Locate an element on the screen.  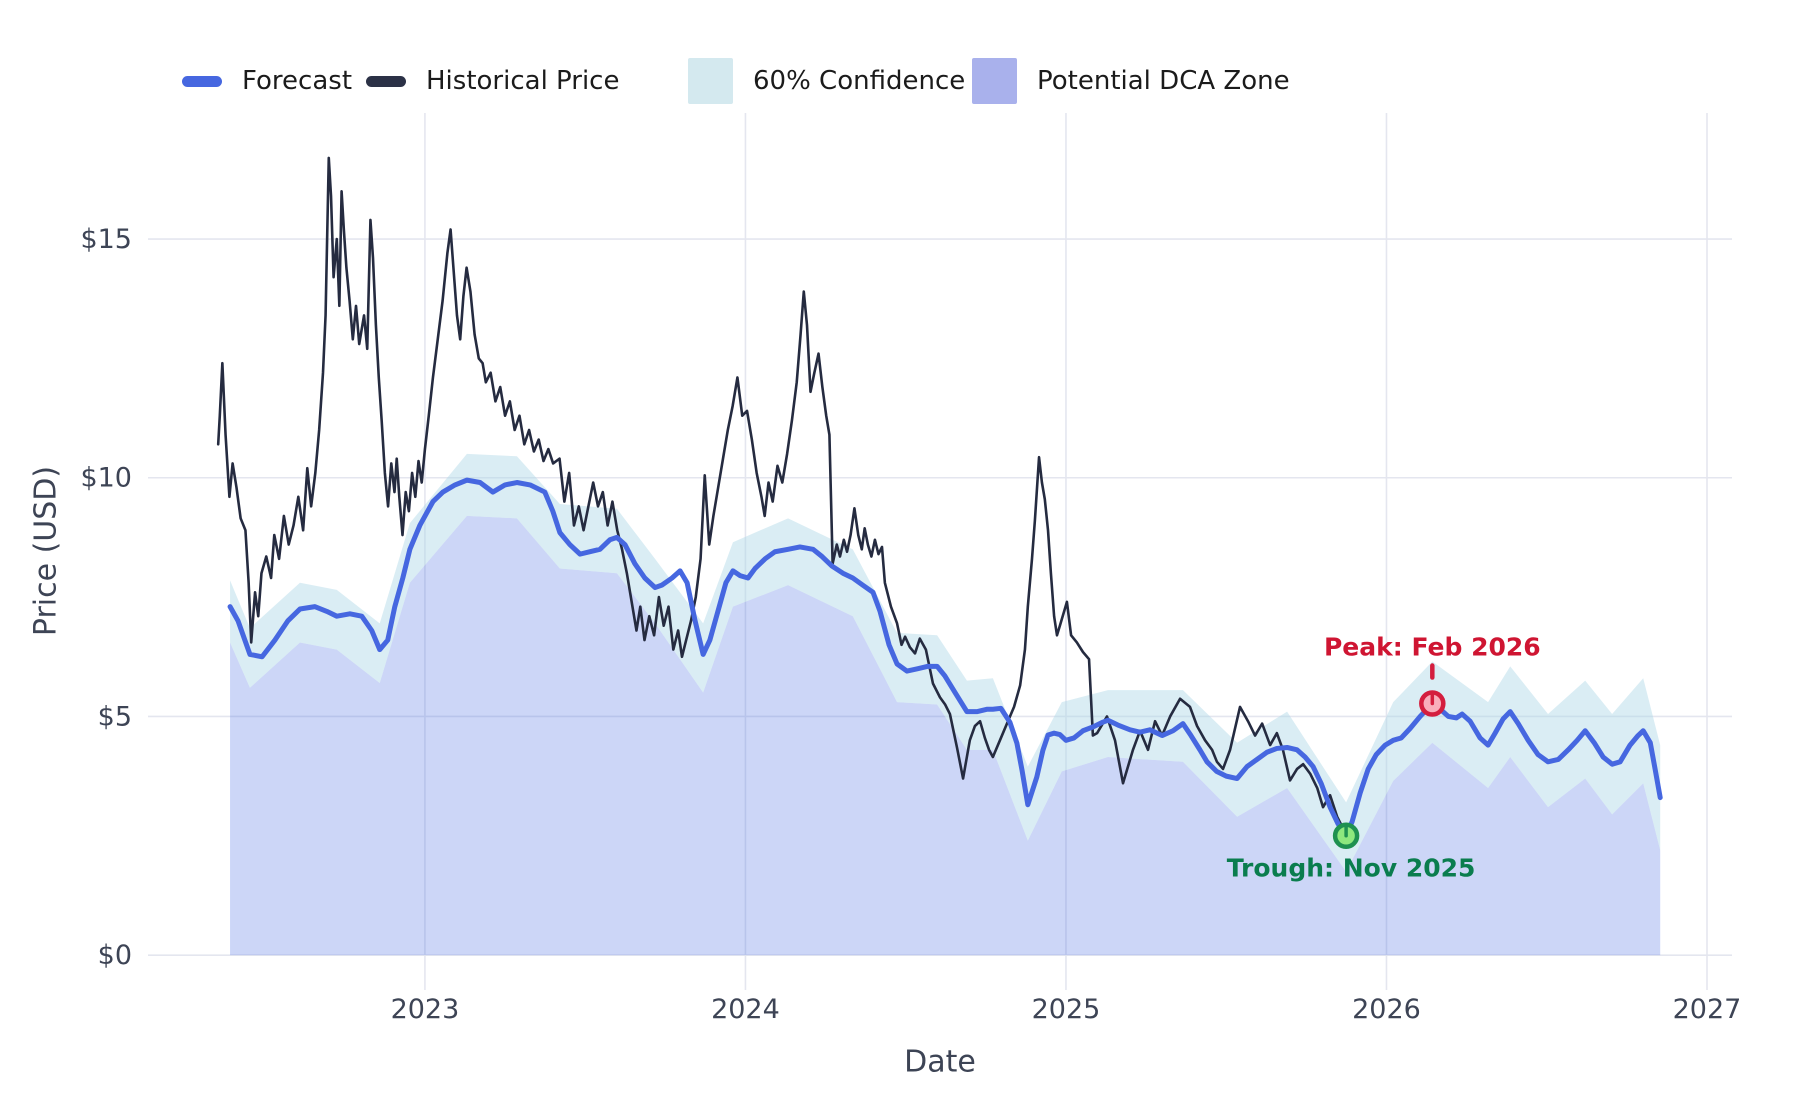
legend-item-label: Historical Price is located at coordinates (523, 81).